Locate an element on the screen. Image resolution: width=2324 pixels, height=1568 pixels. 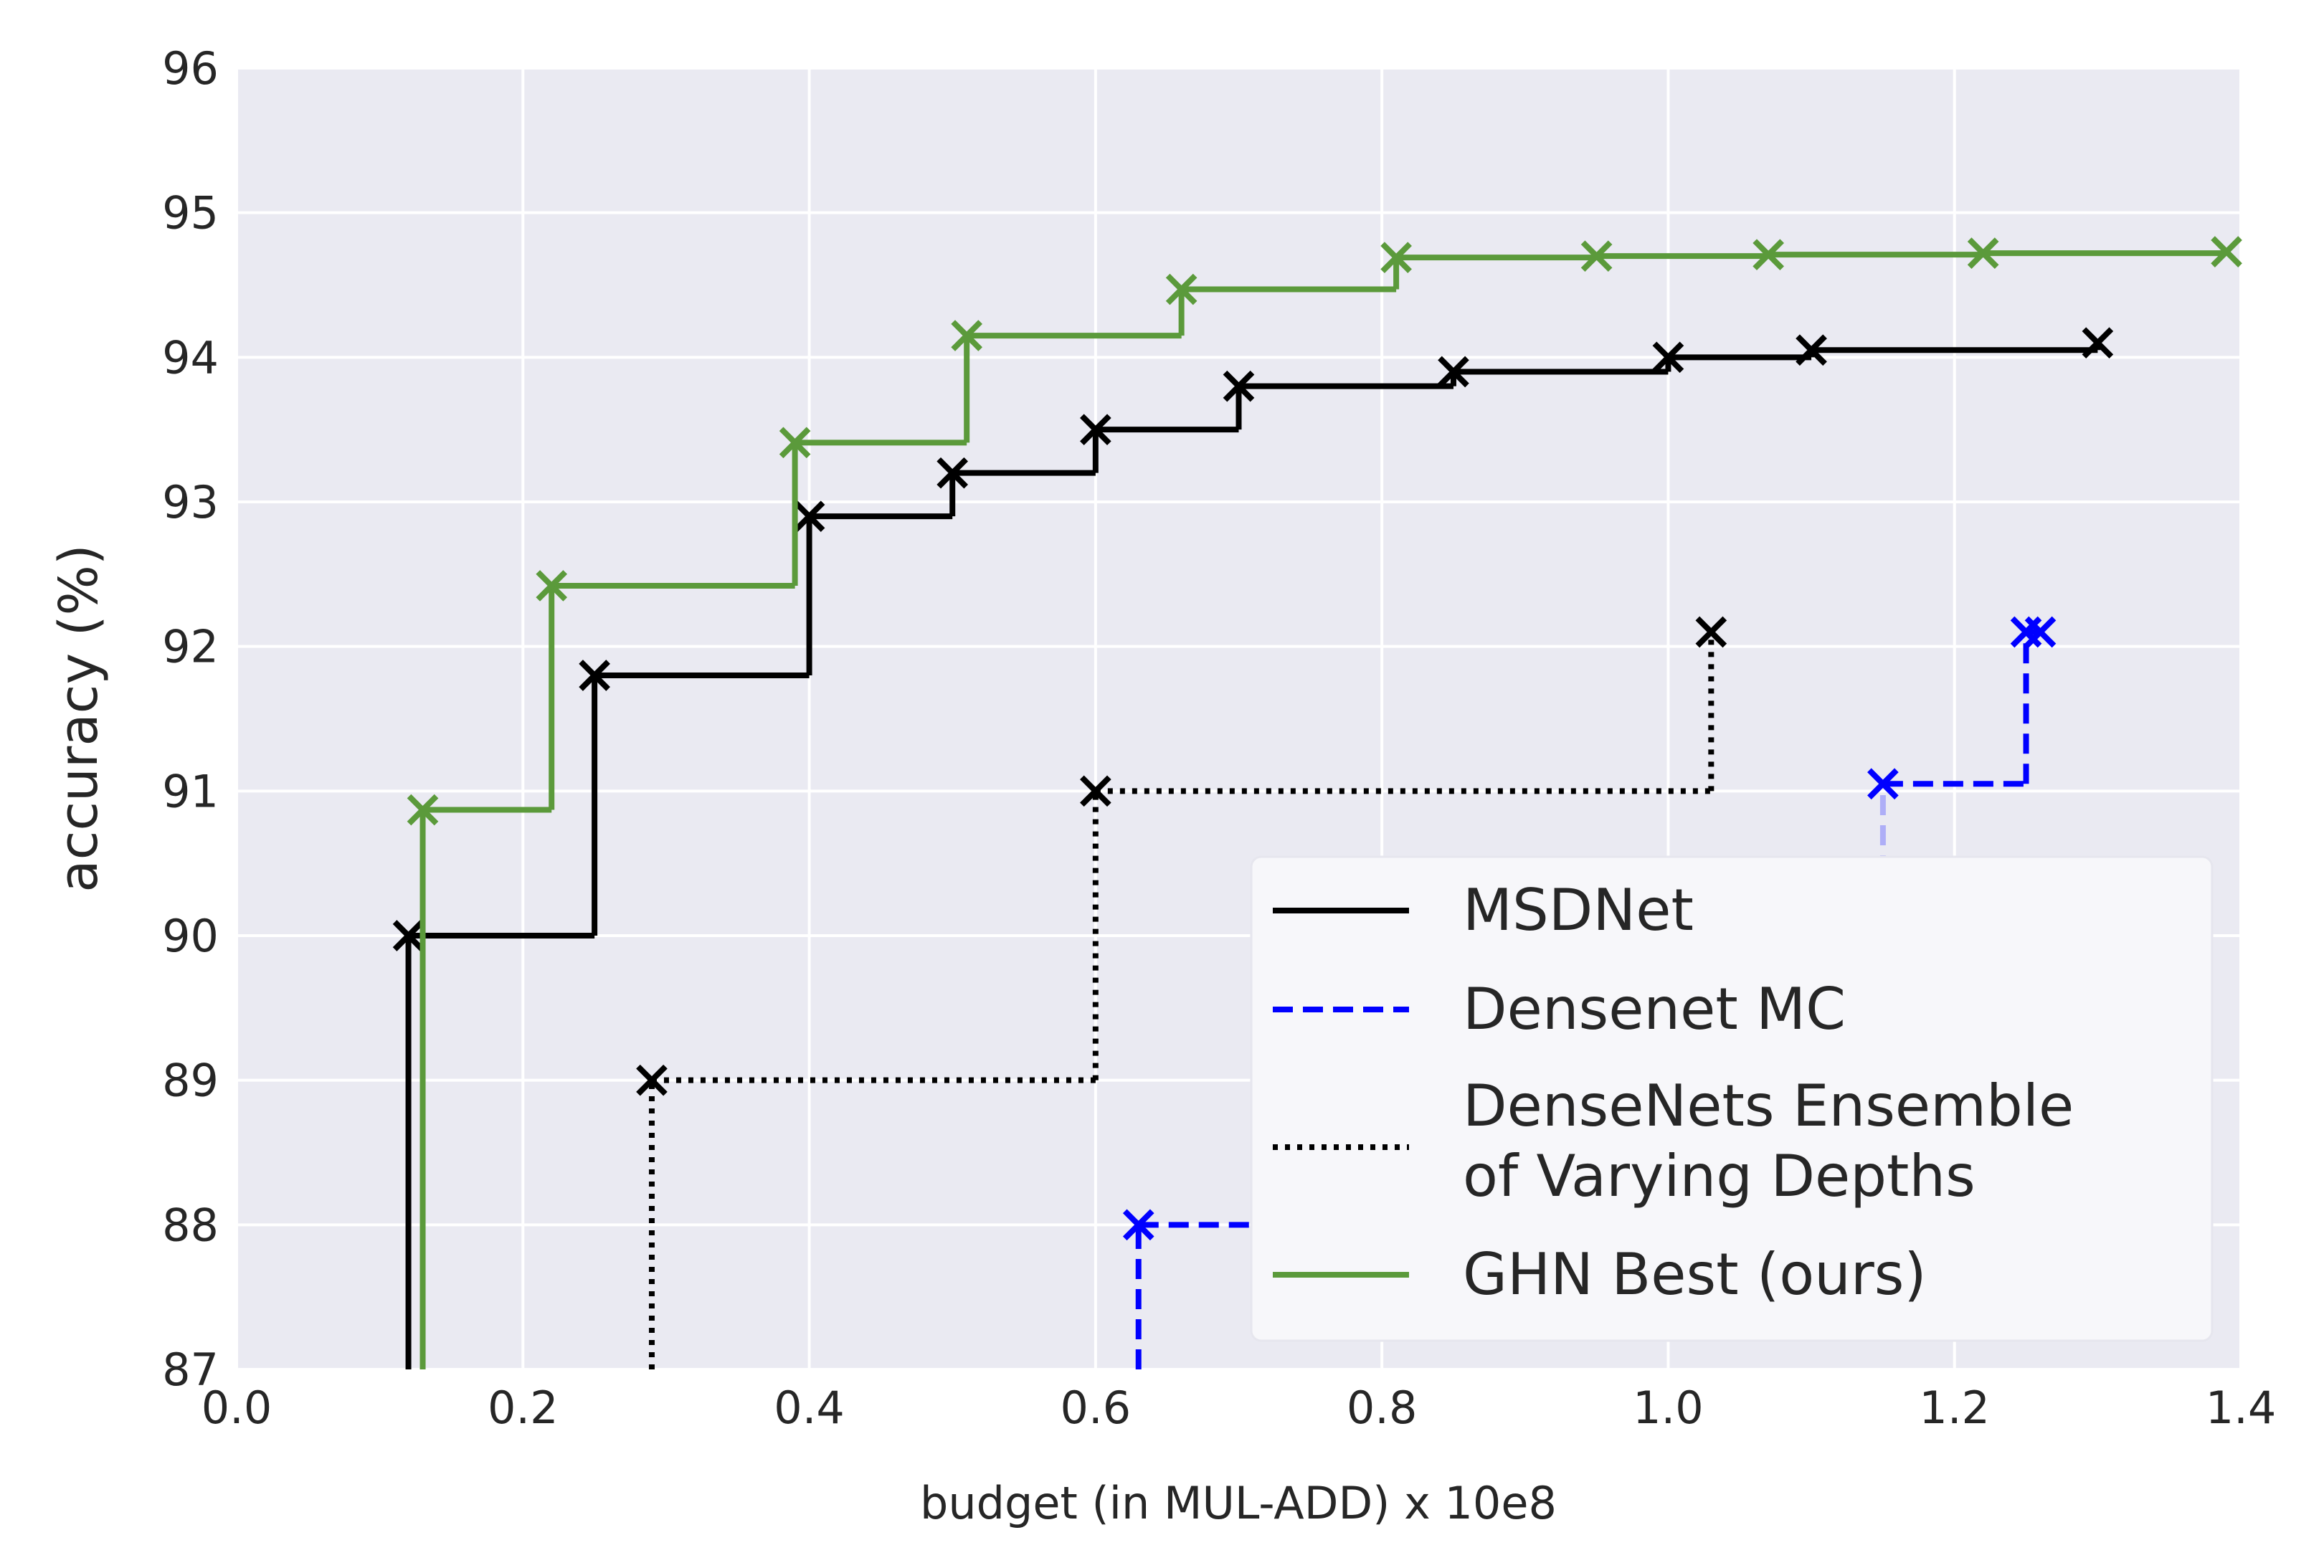
y-tick-label: 90 is located at coordinates (190, 936).